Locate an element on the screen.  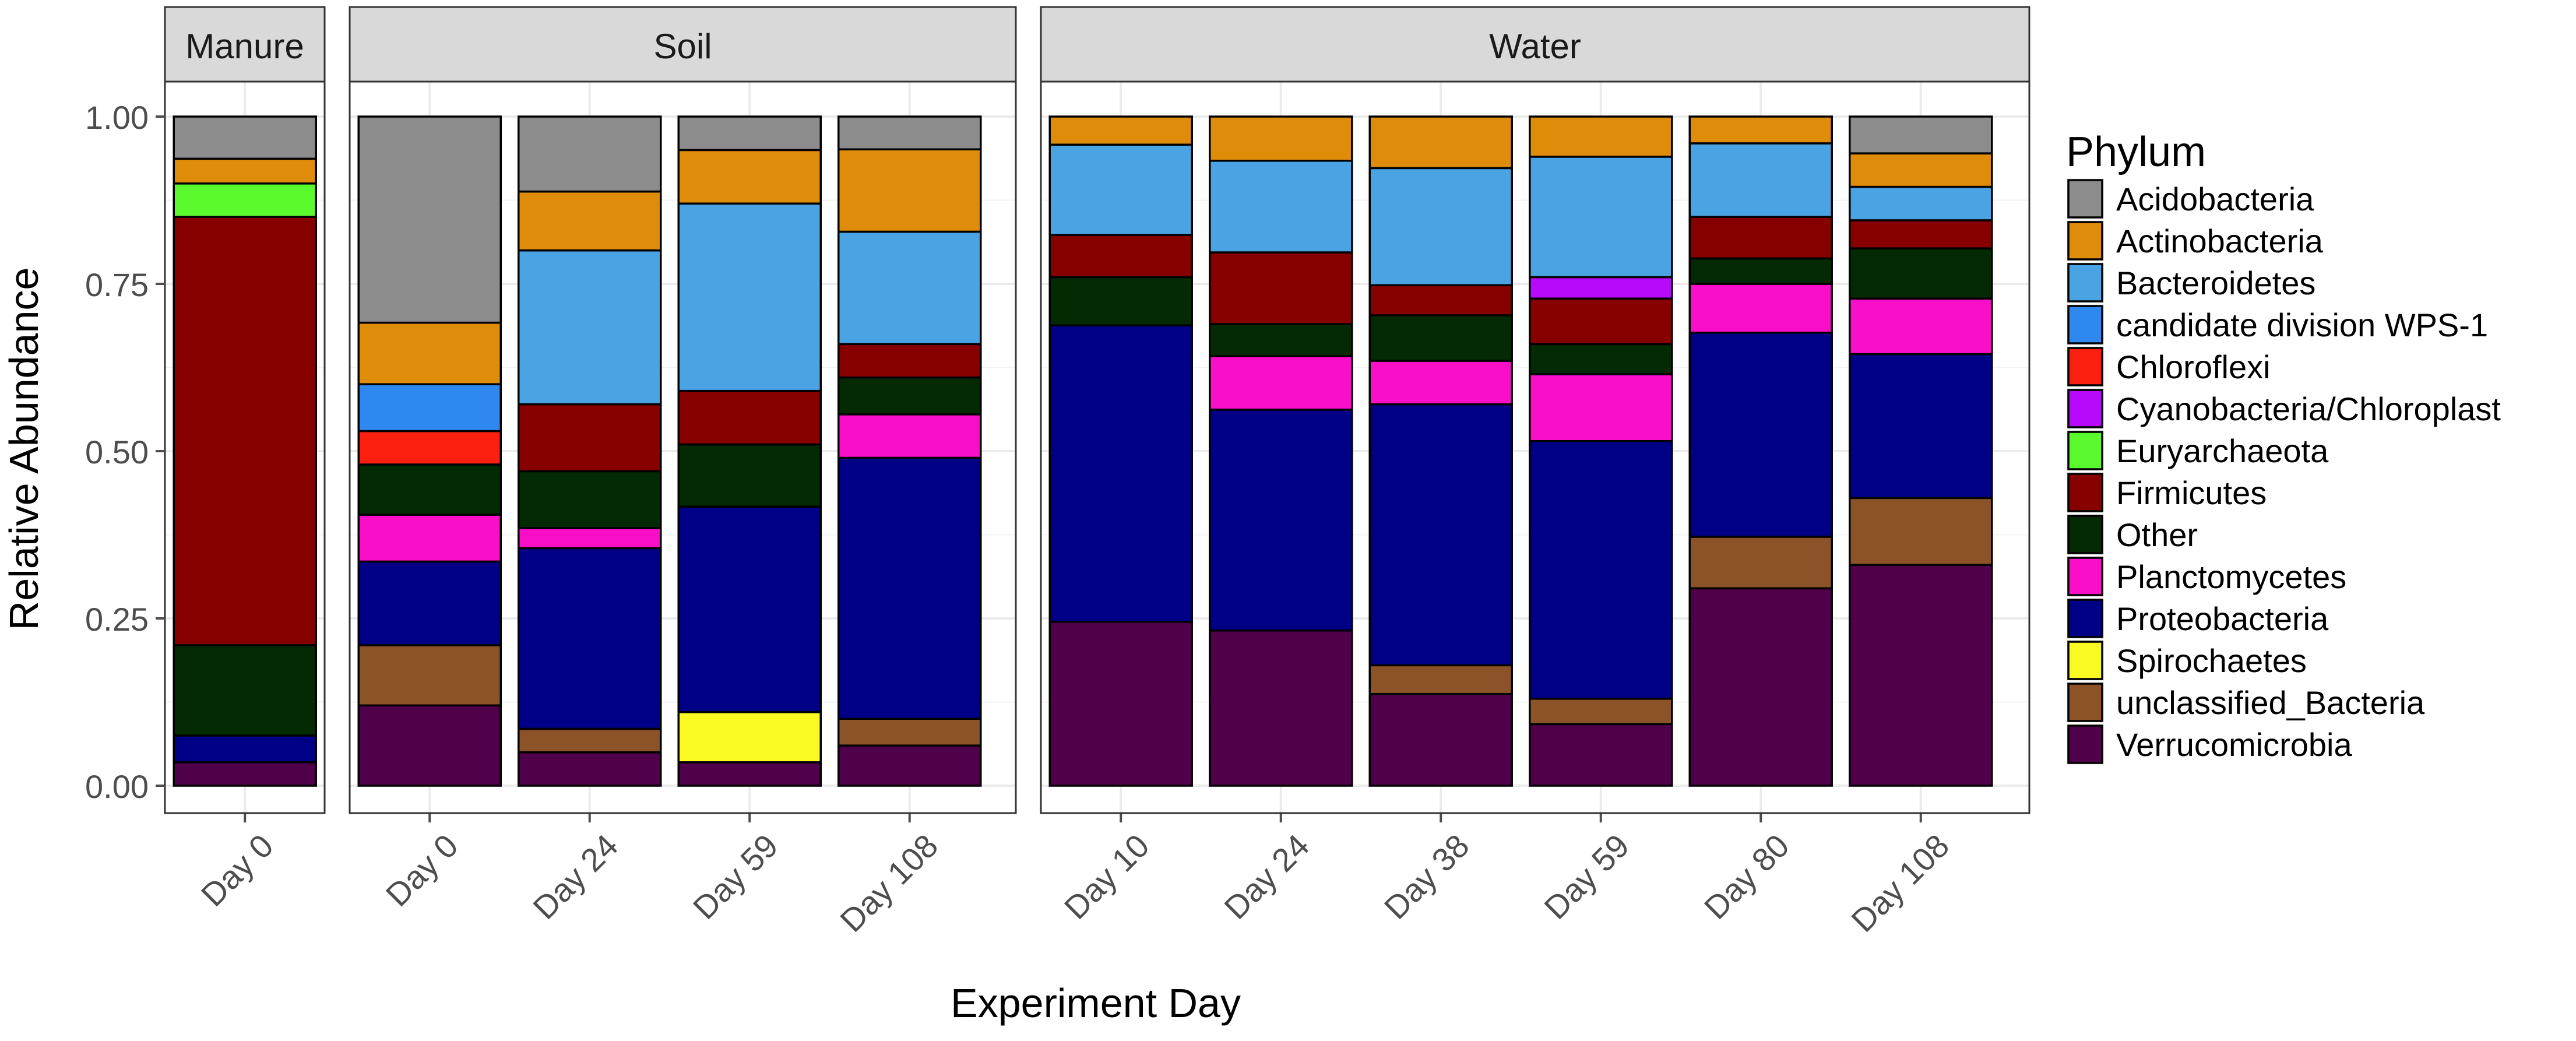
y-axis-tick-label: 0.25 is located at coordinates (117, 620).